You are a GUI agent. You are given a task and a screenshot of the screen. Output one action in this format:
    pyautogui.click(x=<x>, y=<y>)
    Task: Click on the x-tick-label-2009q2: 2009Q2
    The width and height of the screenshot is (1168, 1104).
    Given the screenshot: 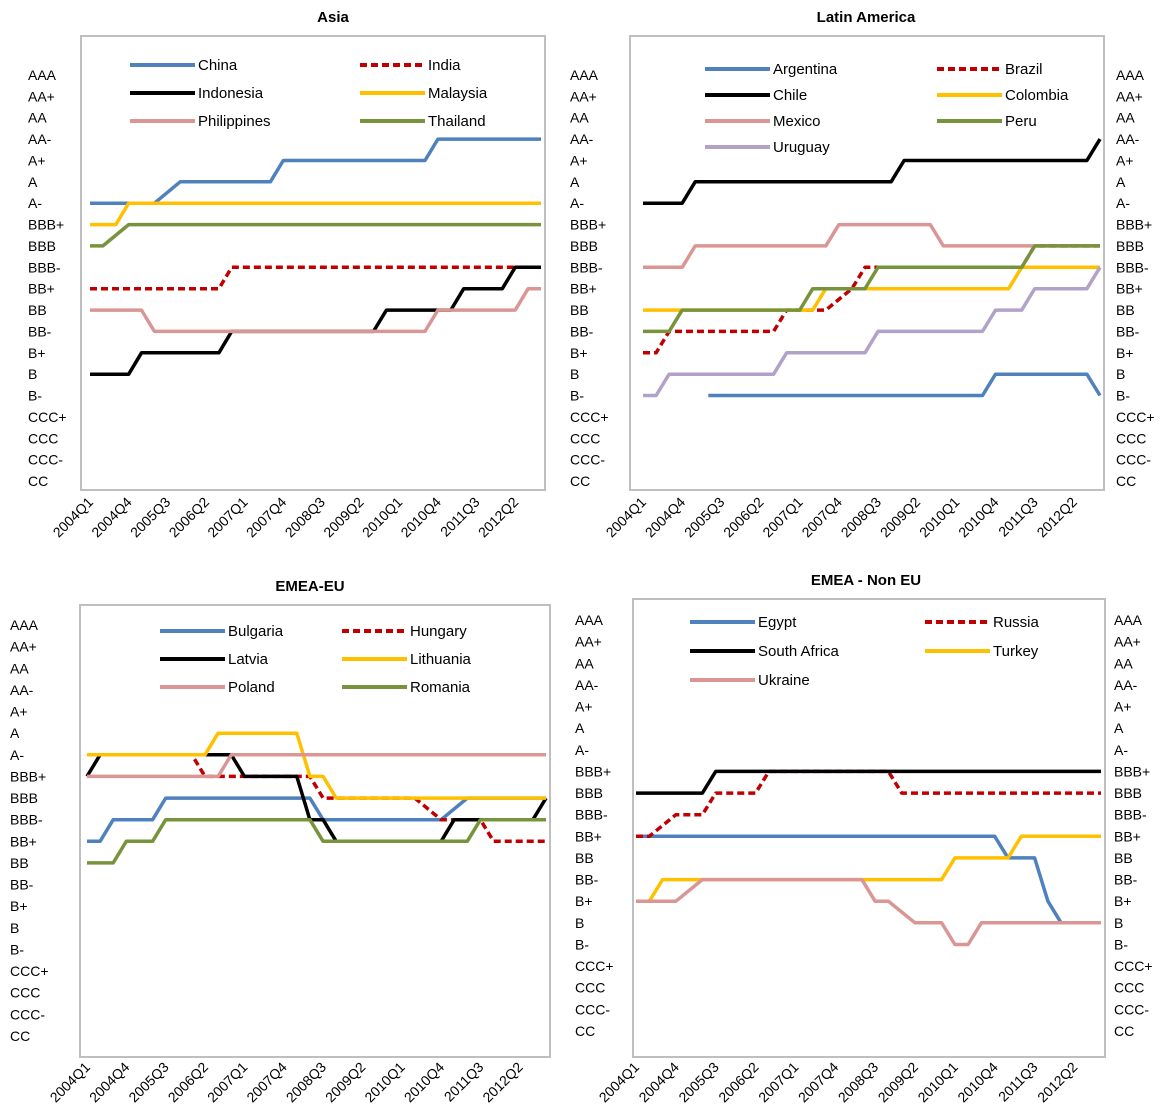 What is the action you would take?
    pyautogui.click(x=900, y=517)
    